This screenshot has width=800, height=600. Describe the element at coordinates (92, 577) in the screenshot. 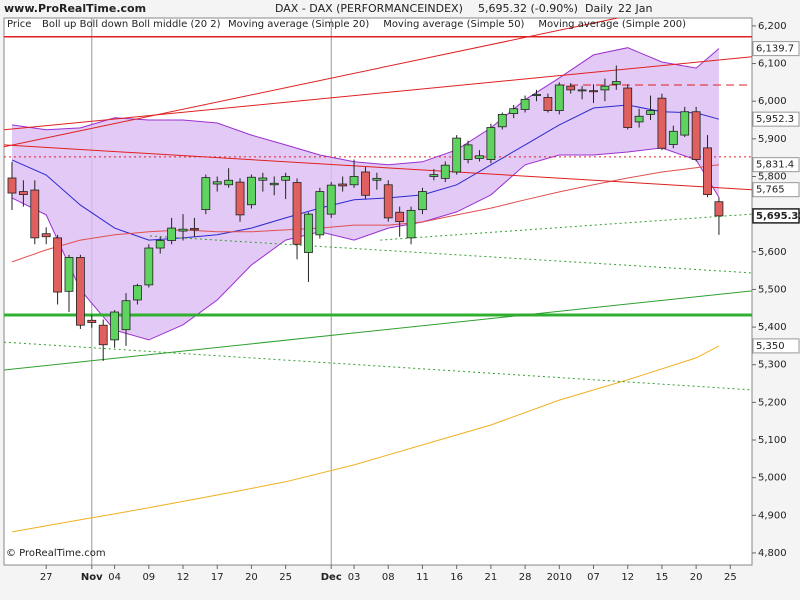

I see `x-tick-label: Nov` at that location.